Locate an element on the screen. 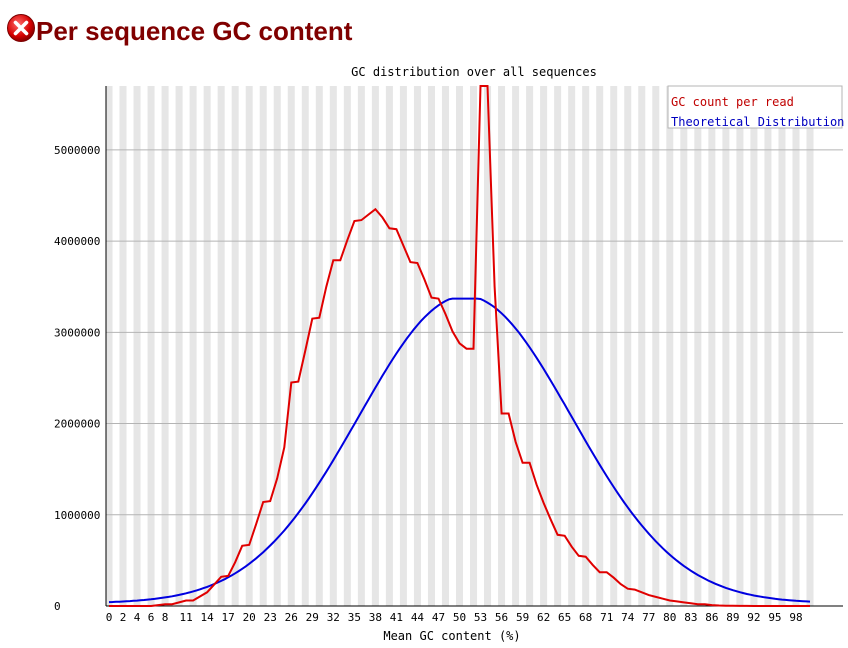 This screenshot has height=648, width=848. x-tick-label: 0 is located at coordinates (109, 617).